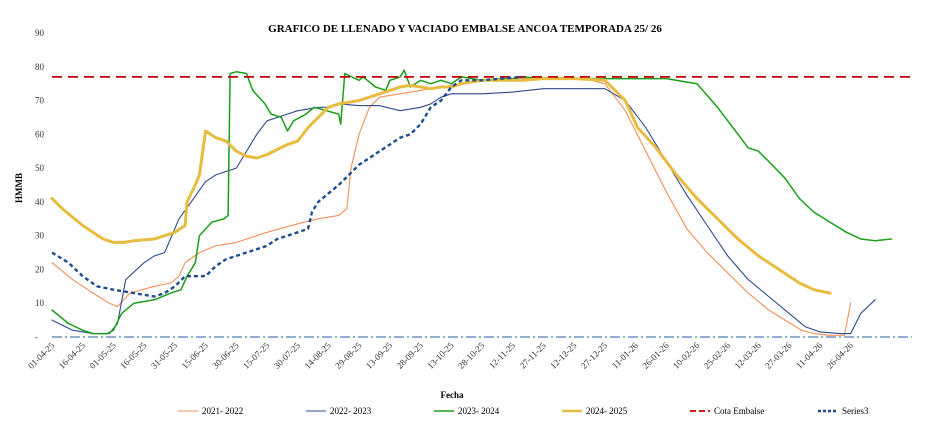  I want to click on x-tick-label: 26-04-26, so click(840, 355).